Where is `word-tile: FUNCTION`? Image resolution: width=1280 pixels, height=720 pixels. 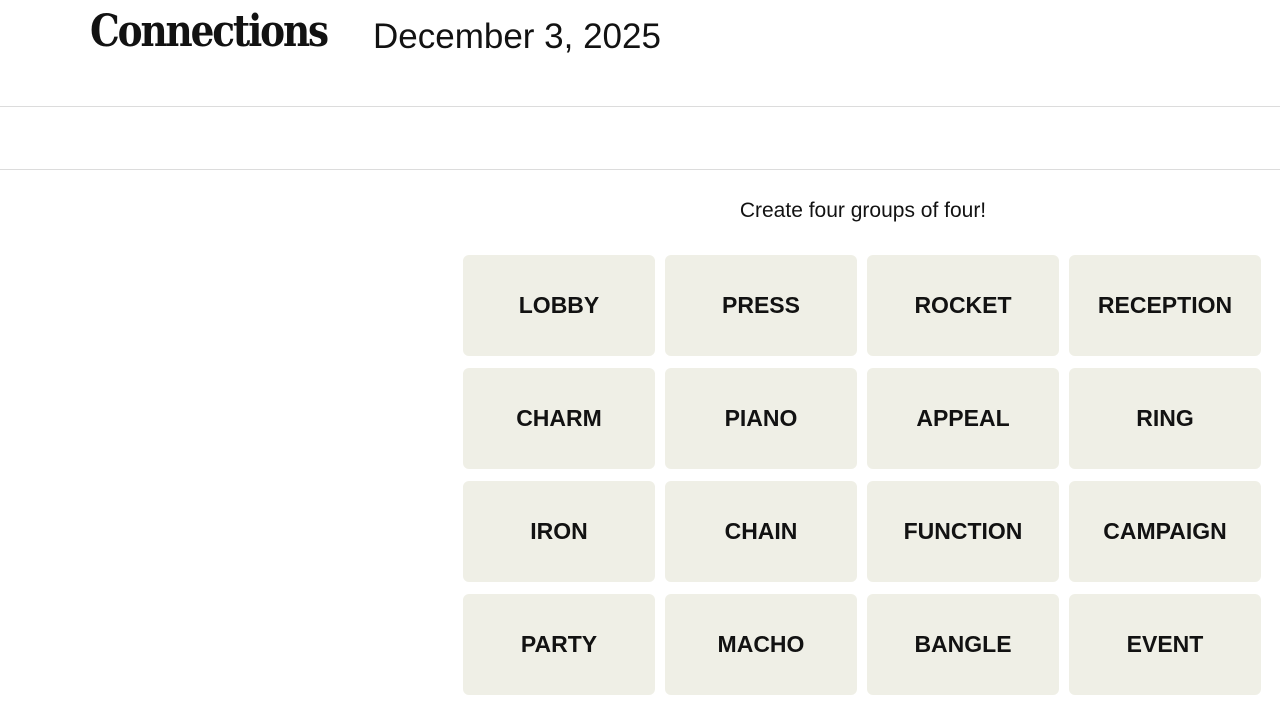 word-tile: FUNCTION is located at coordinates (963, 531).